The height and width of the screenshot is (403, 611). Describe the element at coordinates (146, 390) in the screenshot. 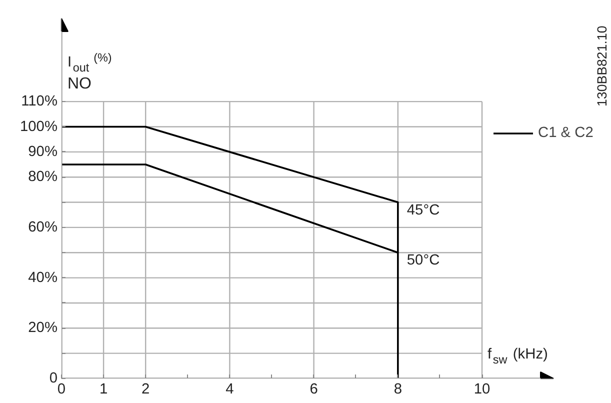

I see `x-tick-label: 2` at that location.